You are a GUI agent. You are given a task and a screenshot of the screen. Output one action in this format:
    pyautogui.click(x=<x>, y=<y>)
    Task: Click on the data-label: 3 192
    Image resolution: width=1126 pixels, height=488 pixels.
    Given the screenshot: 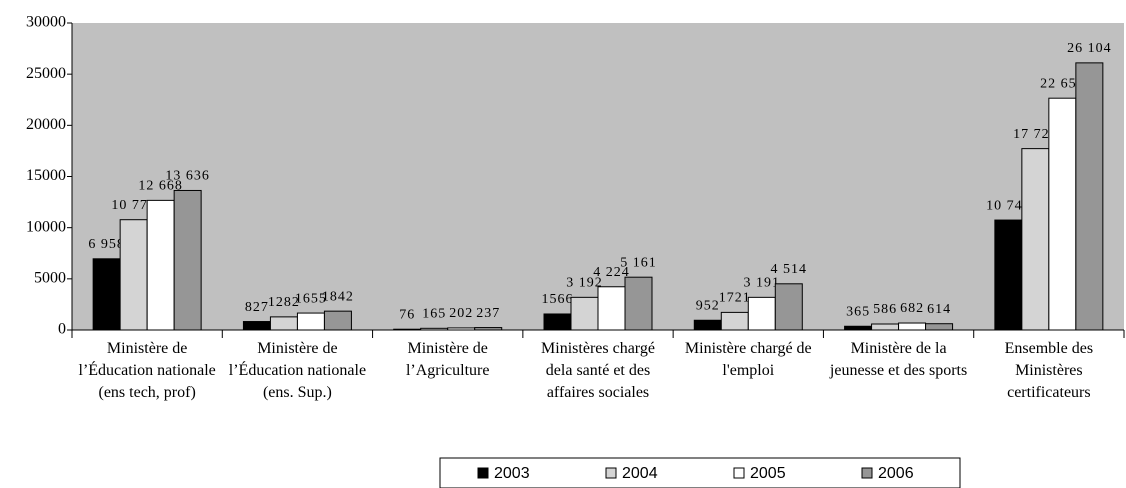 What is the action you would take?
    pyautogui.click(x=584, y=283)
    